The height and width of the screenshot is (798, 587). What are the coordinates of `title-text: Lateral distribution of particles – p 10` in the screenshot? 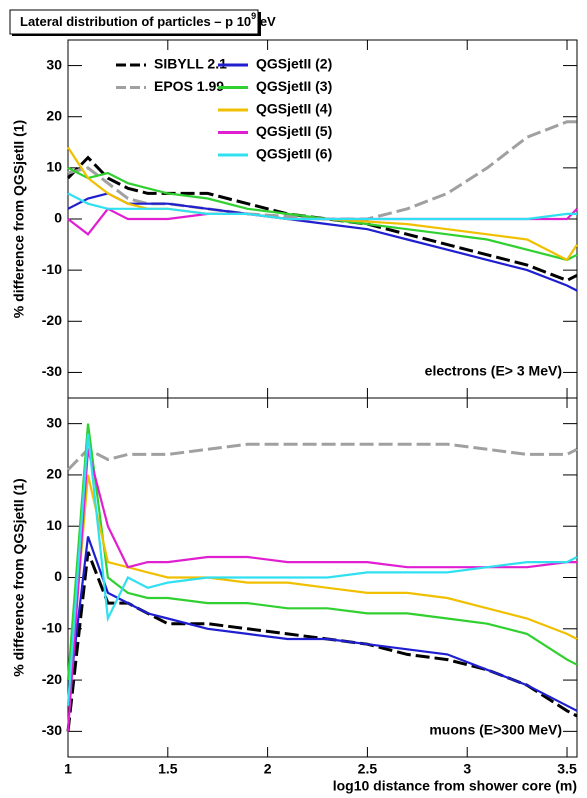 It's located at (135, 21).